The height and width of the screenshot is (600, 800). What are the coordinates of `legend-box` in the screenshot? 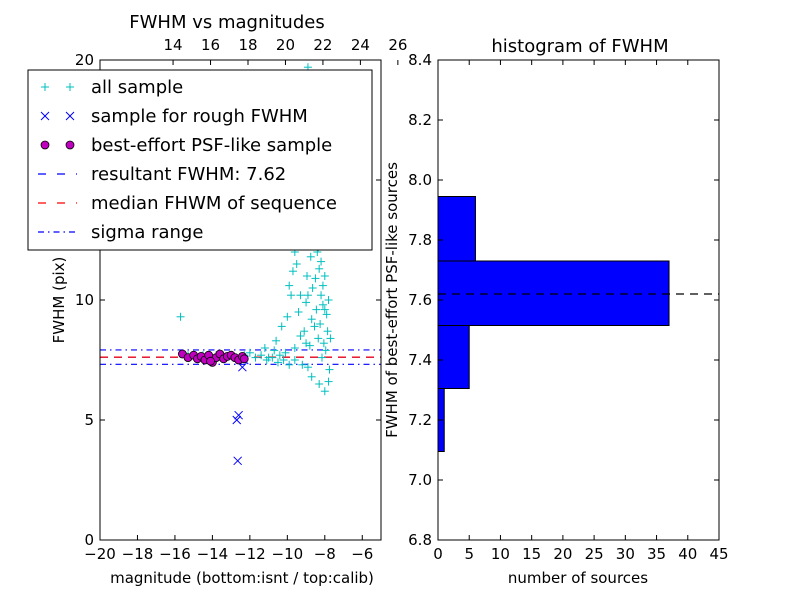 It's located at (200, 160).